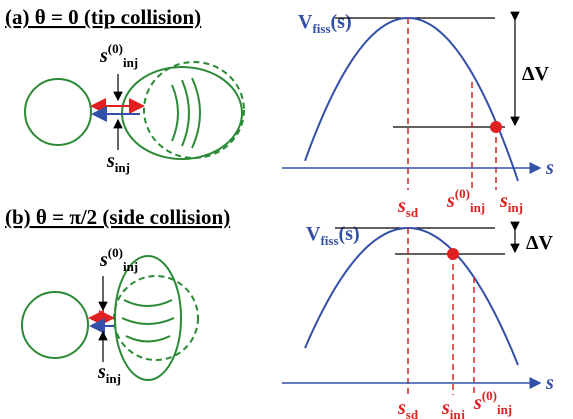 The height and width of the screenshot is (419, 573). What do you see at coordinates (134, 110) in the screenshot?
I see `nuclei` at bounding box center [134, 110].